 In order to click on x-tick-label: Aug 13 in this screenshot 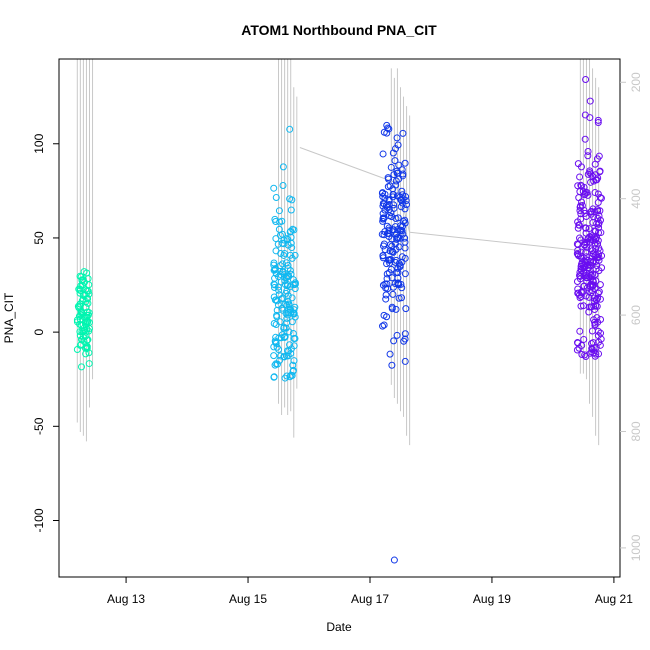, I will do `click(126, 599)`.